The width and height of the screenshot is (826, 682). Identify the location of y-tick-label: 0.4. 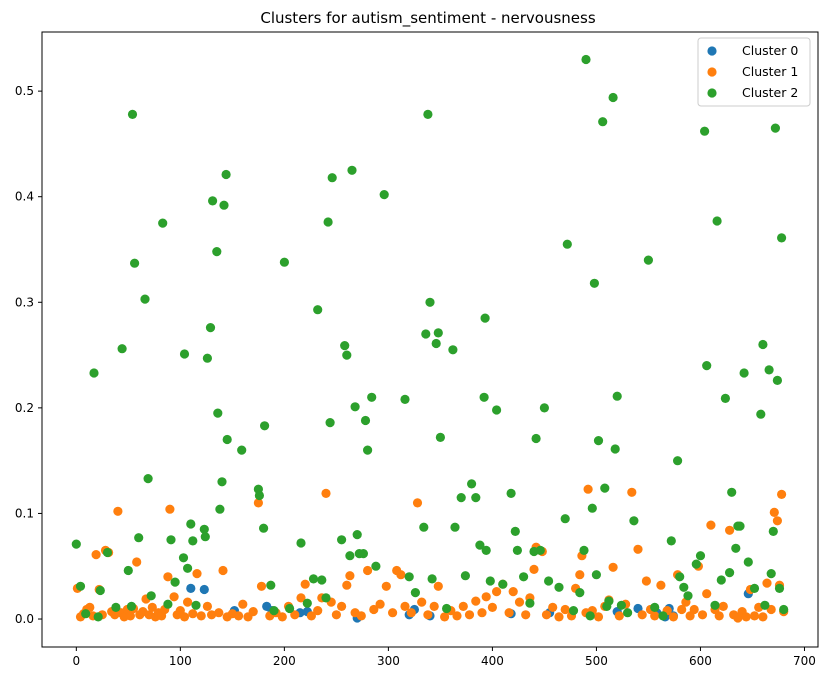
(24, 197).